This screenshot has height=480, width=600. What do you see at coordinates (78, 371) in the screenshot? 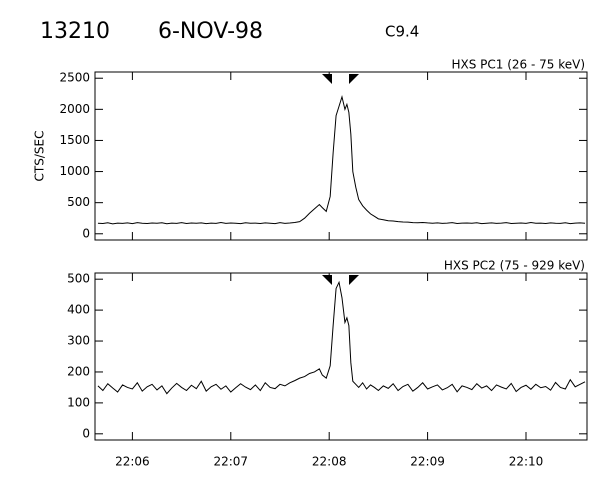
I see `y-tick-label: 200` at bounding box center [78, 371].